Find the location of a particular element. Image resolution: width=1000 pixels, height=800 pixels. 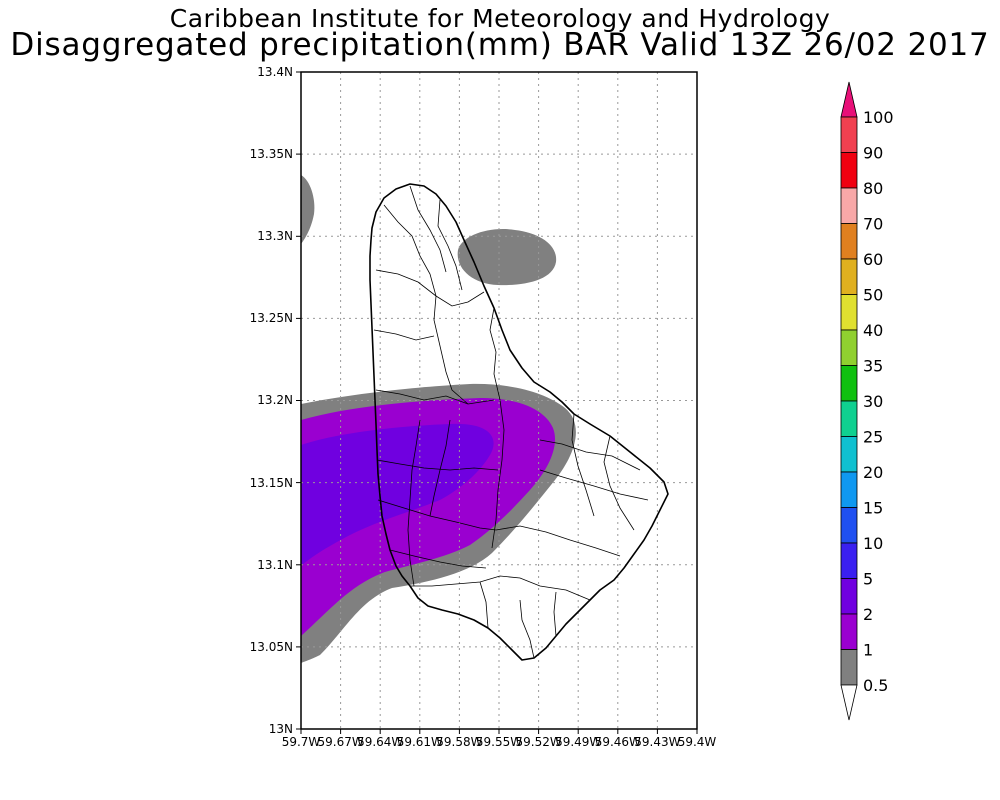

colorbar-tick-label: 10 is located at coordinates (873, 543).